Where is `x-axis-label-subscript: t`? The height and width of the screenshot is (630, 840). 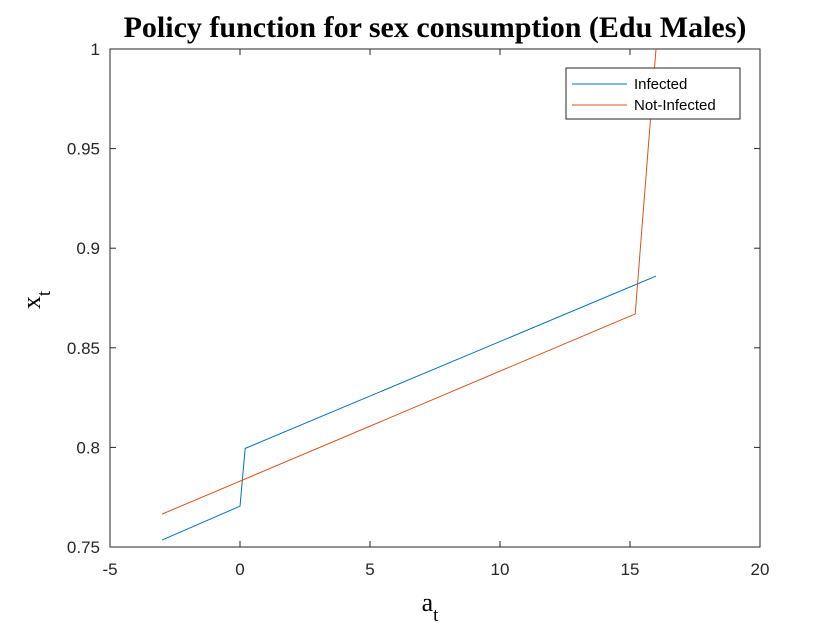
x-axis-label-subscript: t is located at coordinates (436, 615).